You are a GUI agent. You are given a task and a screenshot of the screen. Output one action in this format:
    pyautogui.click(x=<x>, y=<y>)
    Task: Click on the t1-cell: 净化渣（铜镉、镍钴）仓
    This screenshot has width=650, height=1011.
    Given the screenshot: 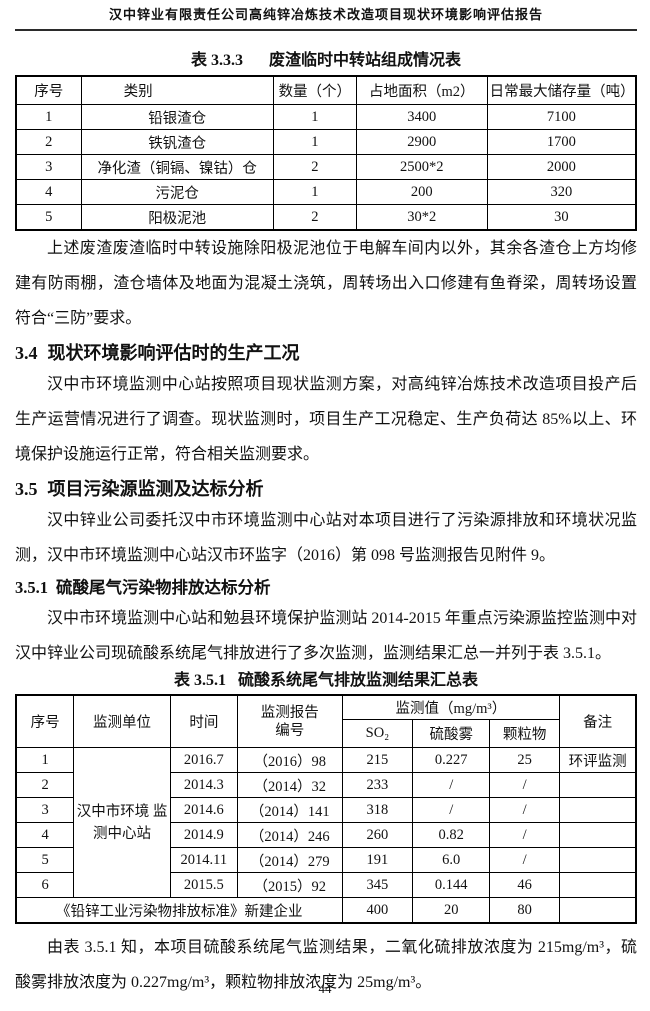 What is the action you would take?
    pyautogui.click(x=177, y=167)
    